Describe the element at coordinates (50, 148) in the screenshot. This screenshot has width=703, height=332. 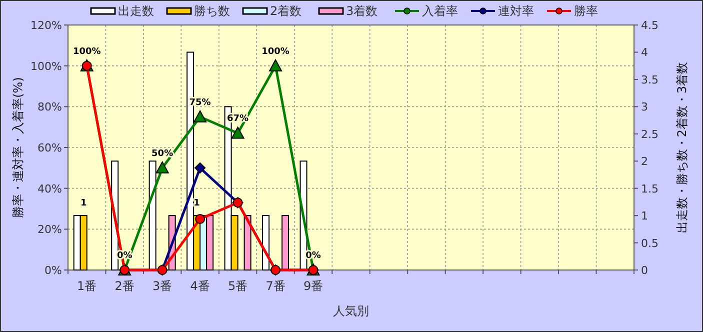
I see `y-tick-label: 60%` at that location.